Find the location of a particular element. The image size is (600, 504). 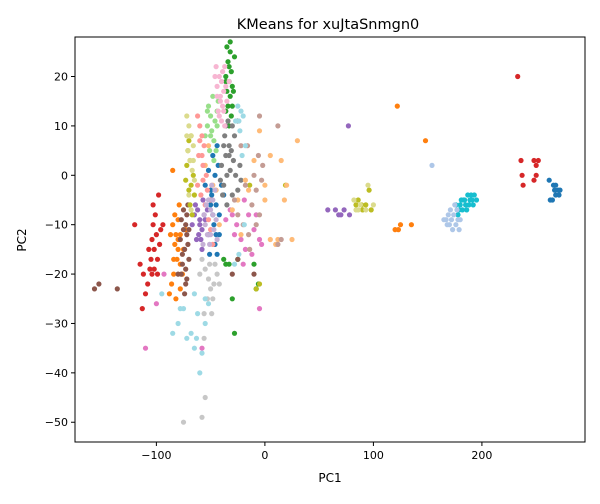

y-tick-label: −10 is located at coordinates (56, 225).